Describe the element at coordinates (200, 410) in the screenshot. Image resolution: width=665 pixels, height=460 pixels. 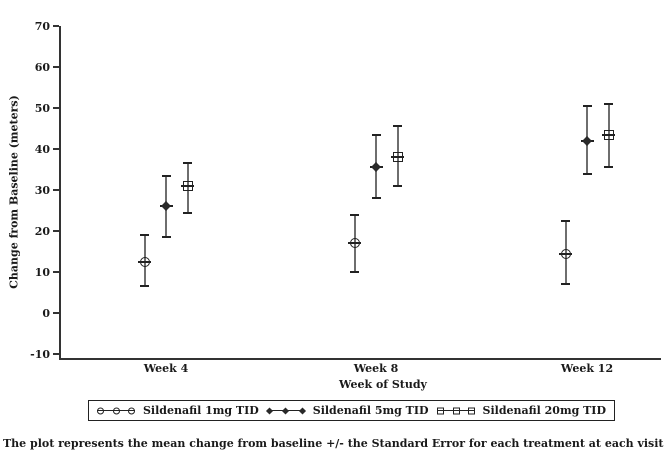
I see `legend-label-1mg: Sildenafil 1mg TID` at that location.